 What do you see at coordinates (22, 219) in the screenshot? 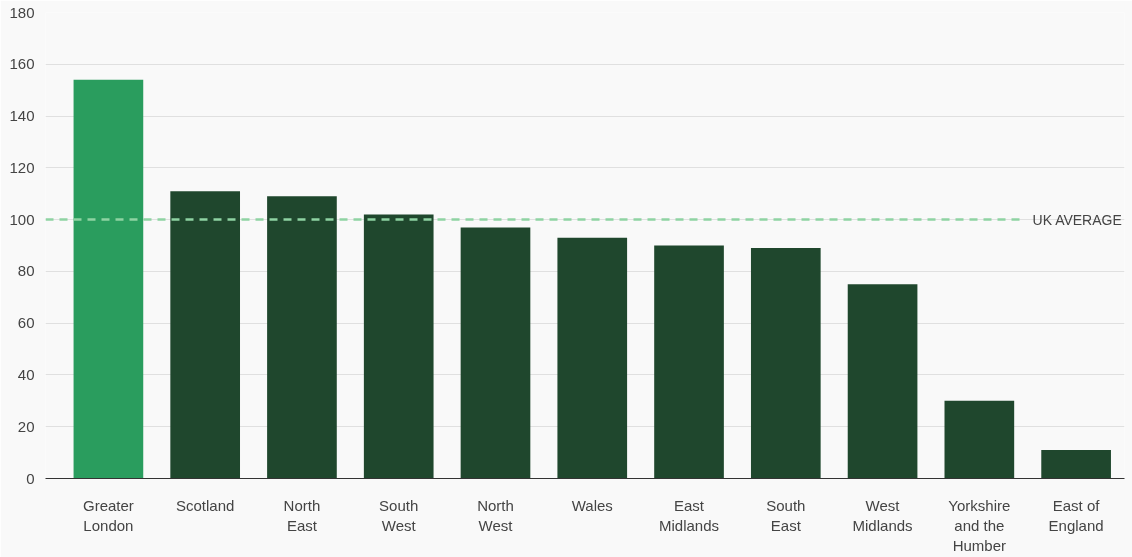
I see `y-tick-label: 100` at bounding box center [22, 219].